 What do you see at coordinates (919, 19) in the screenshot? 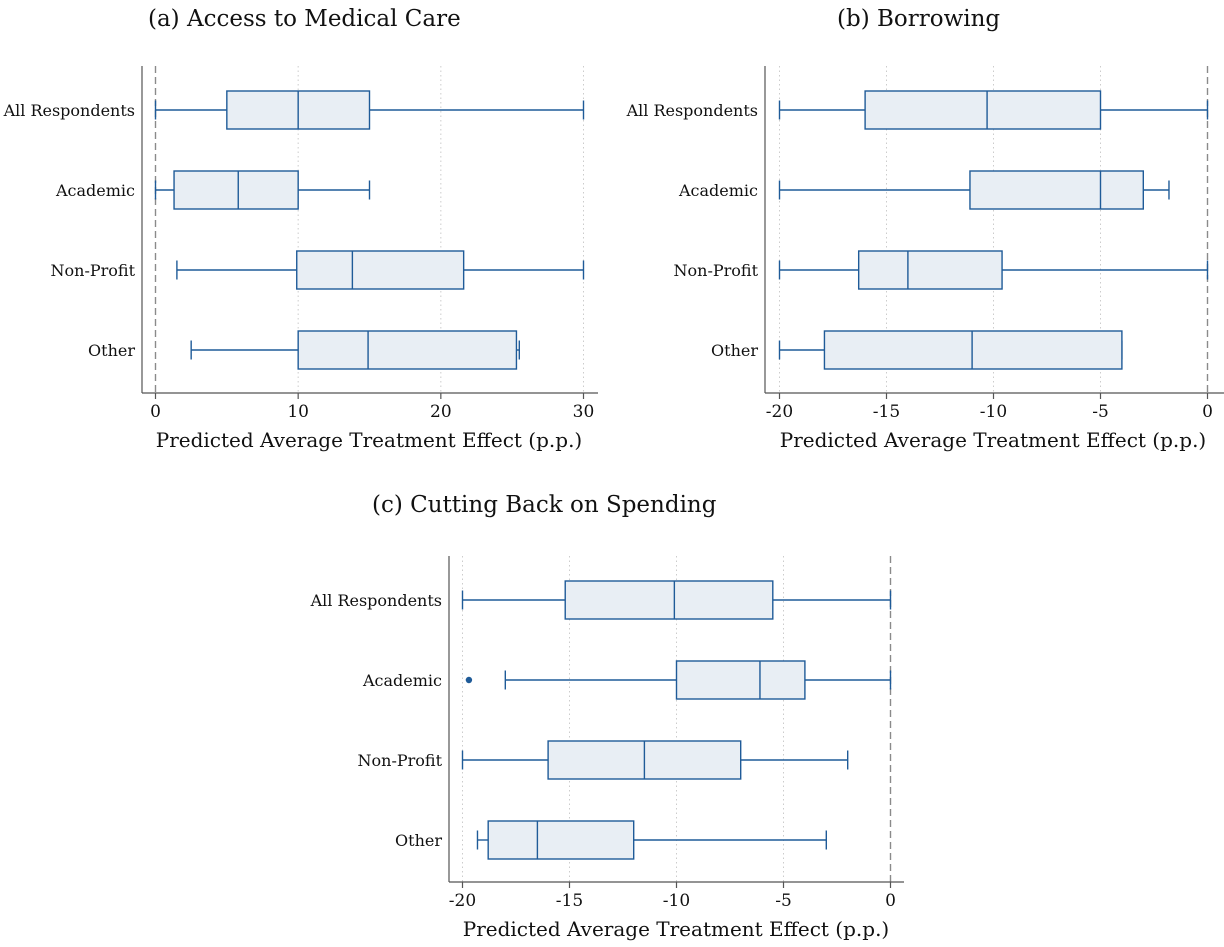
I see `chart-title: (b) Borrowing` at bounding box center [919, 19].